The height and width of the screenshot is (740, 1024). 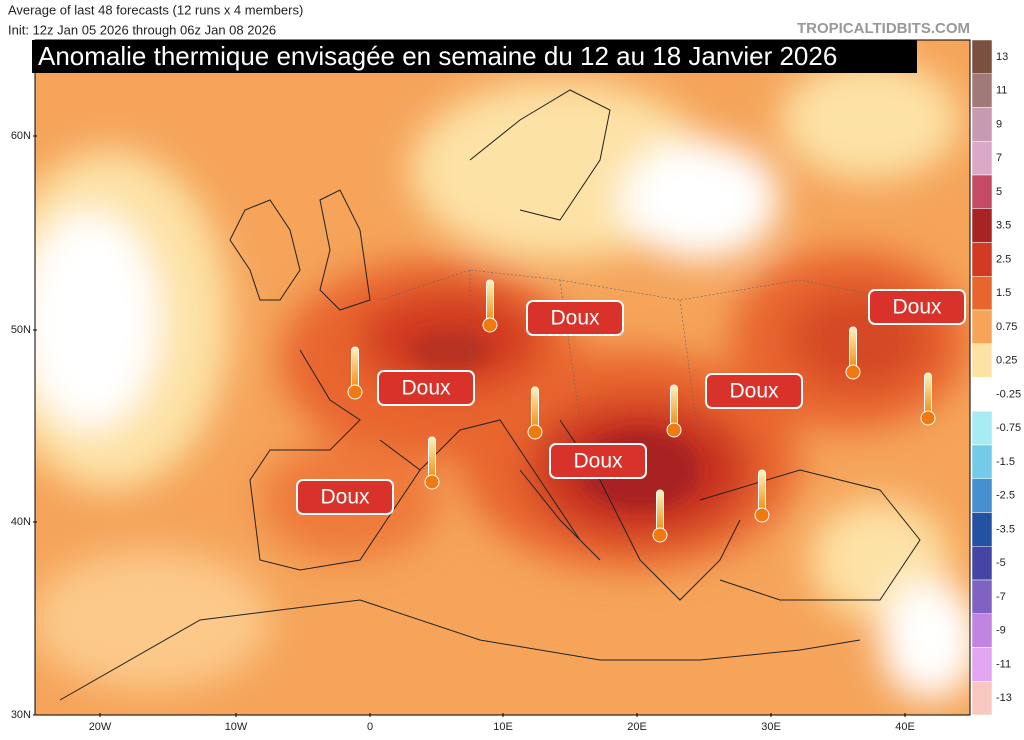 What do you see at coordinates (883, 28) in the screenshot?
I see `watermark: TROPICALTIDBITS.COM` at bounding box center [883, 28].